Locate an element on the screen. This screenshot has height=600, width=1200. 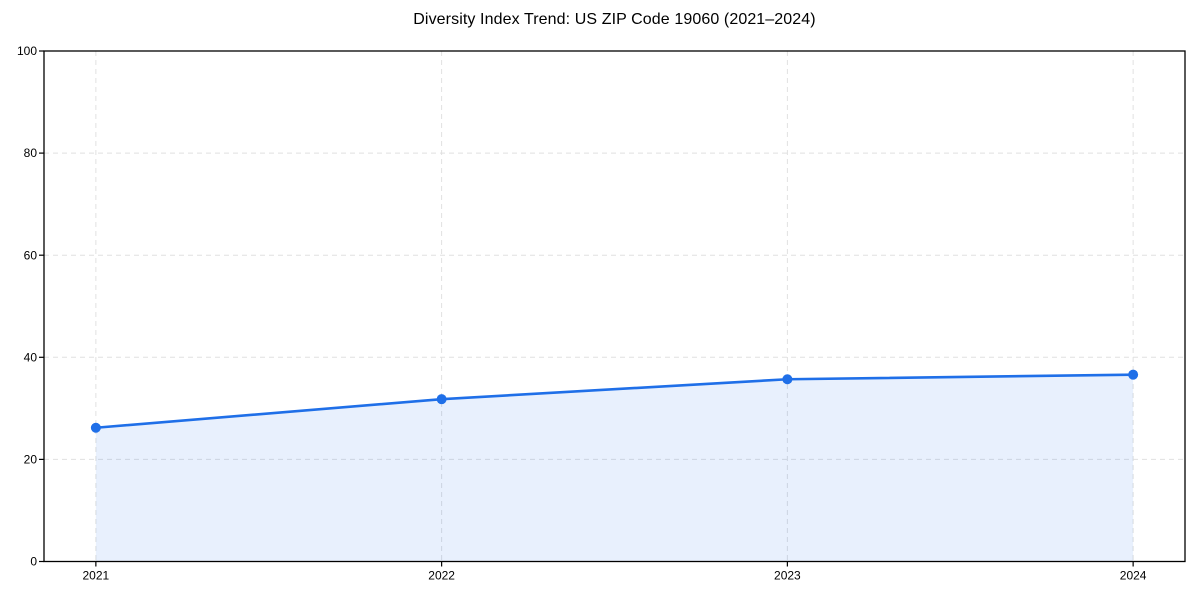
y-tick-label: 20 is located at coordinates (31, 459).